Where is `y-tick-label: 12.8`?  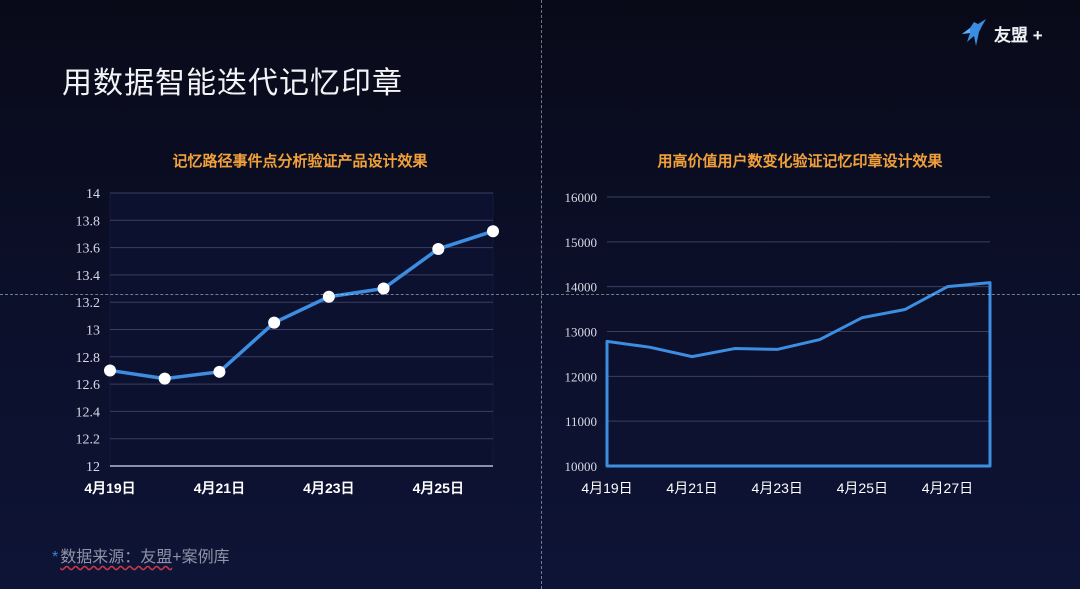 y-tick-label: 12.8 is located at coordinates (88, 358).